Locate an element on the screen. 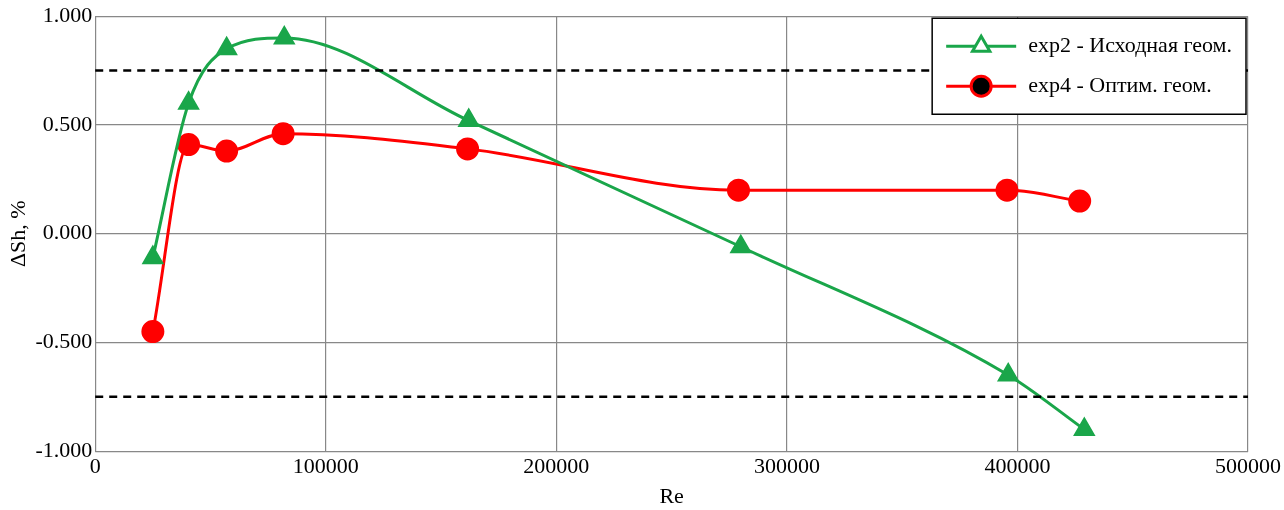  x-tick-label: 200000 is located at coordinates (556, 466).